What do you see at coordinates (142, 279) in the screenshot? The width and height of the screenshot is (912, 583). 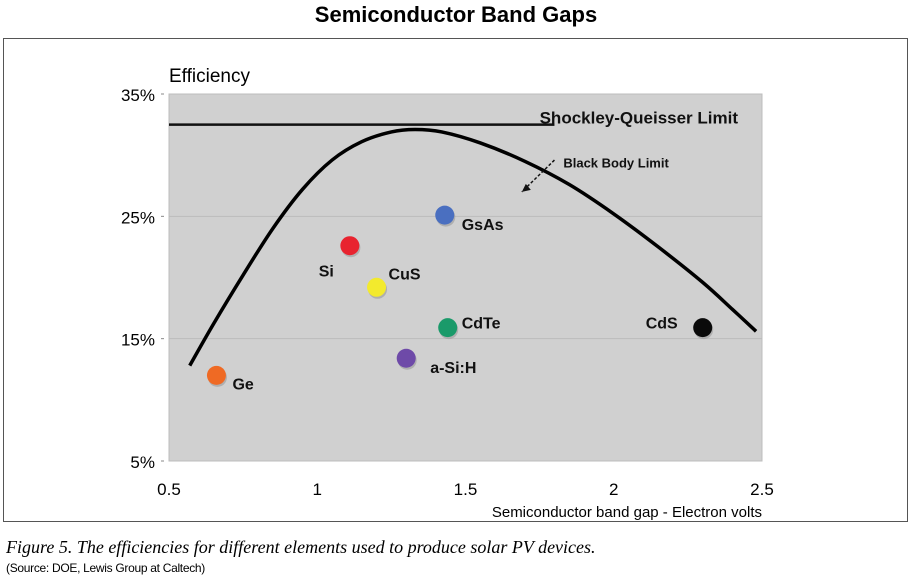 I see `y-axis: 5% 15% 25% 35%` at bounding box center [142, 279].